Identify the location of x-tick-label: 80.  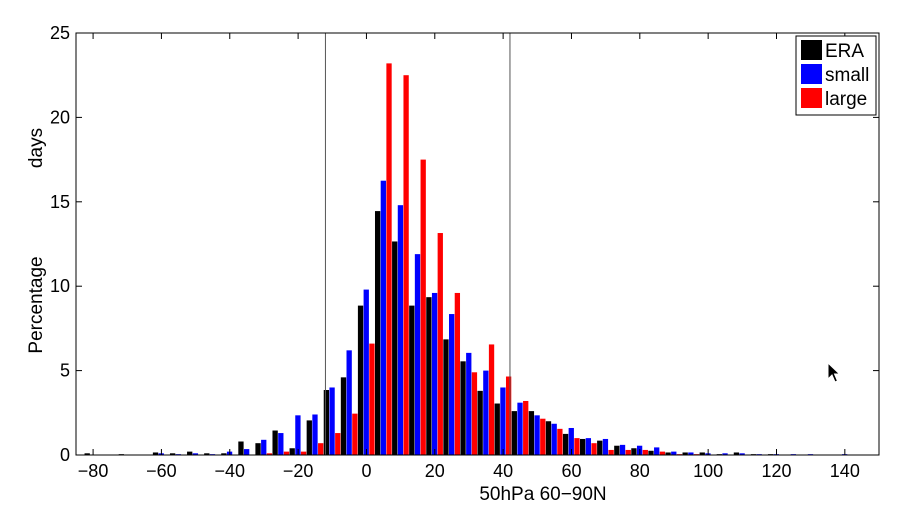
(640, 471).